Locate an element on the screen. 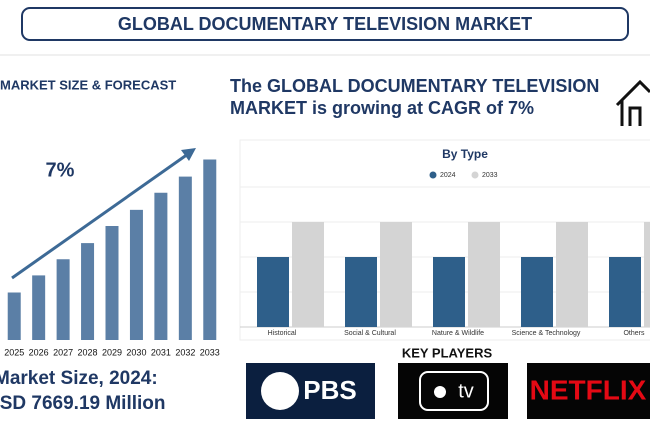 This screenshot has height=434, width=650. x-tick-label: Science & Technology is located at coordinates (546, 333).